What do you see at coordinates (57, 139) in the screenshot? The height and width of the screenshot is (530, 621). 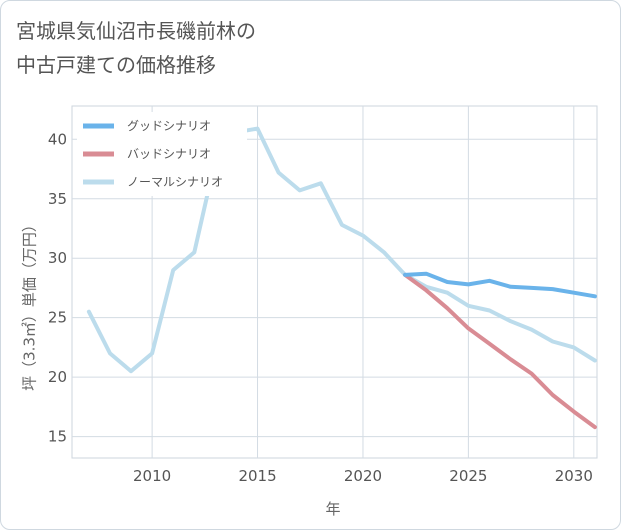 I see `y-tick-label: 40` at bounding box center [57, 139].